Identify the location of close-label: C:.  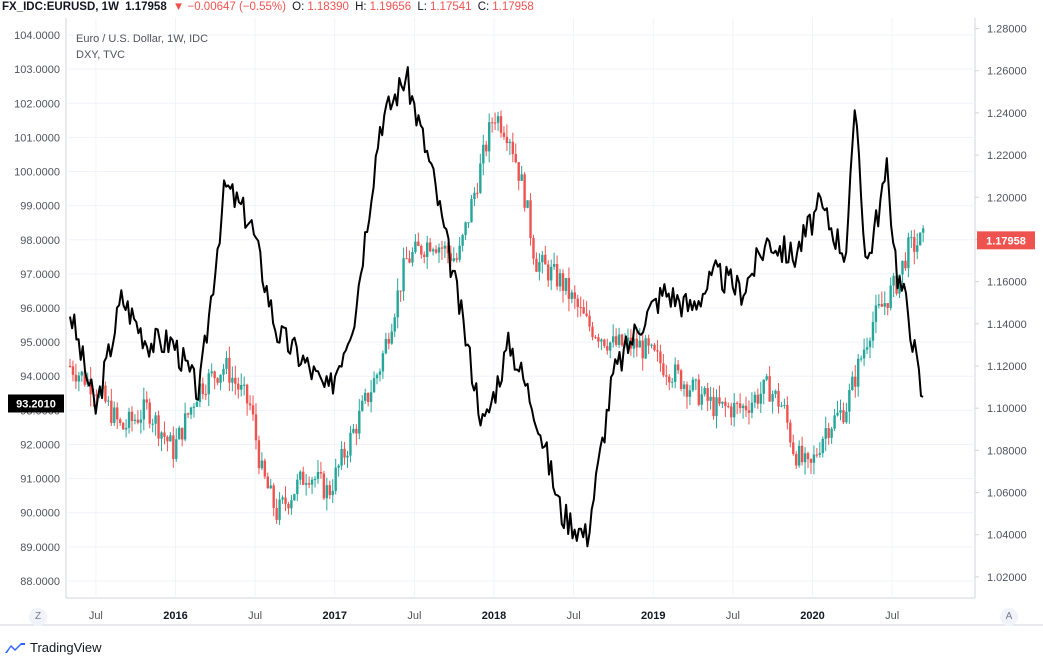
(483, 7).